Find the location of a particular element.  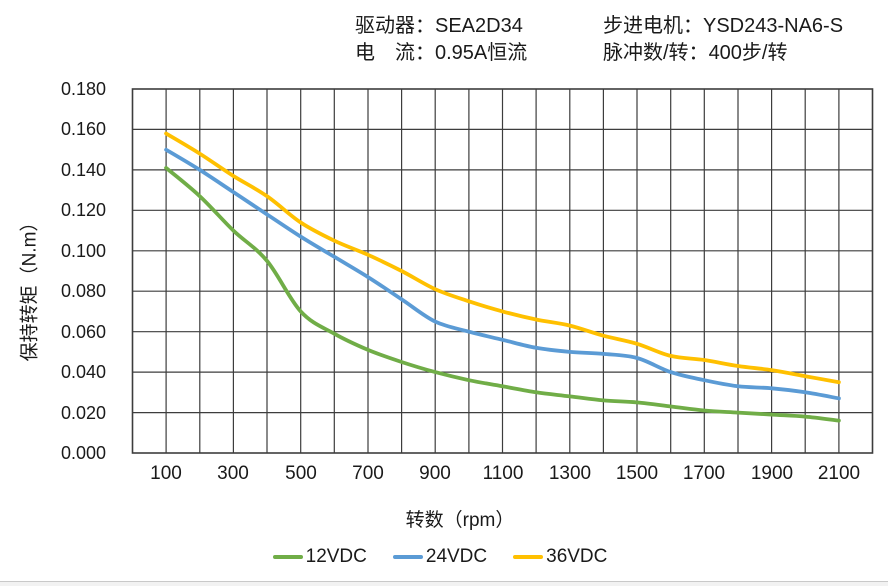

x-tick-label: 900 is located at coordinates (435, 473).